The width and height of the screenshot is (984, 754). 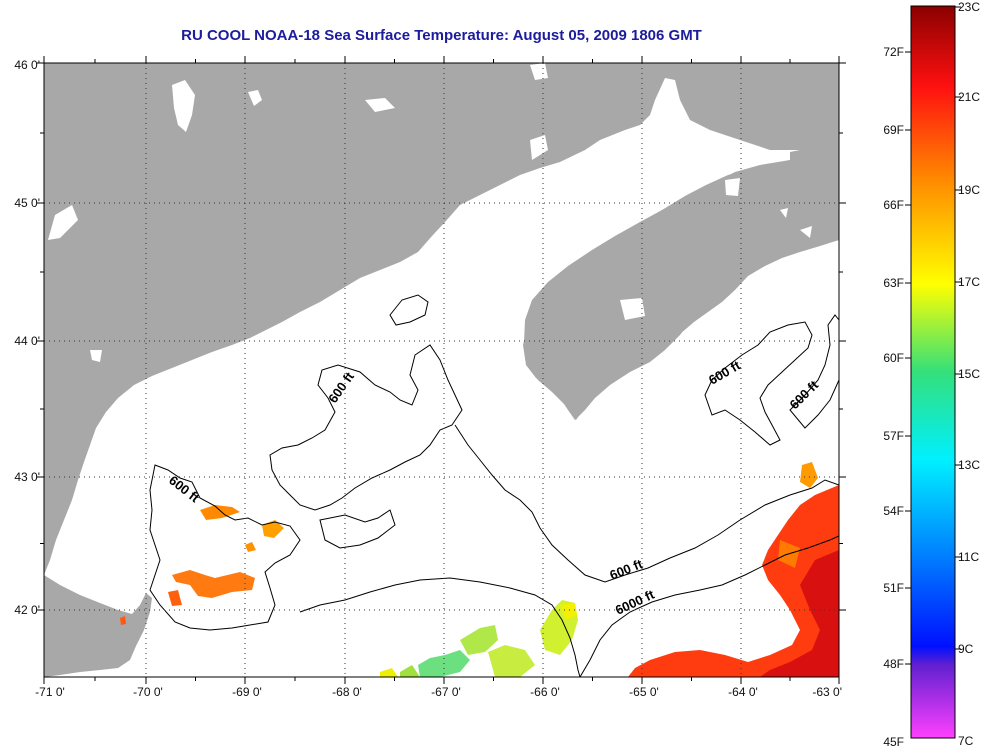 What do you see at coordinates (966, 649) in the screenshot?
I see `cb-c-label: 9C` at bounding box center [966, 649].